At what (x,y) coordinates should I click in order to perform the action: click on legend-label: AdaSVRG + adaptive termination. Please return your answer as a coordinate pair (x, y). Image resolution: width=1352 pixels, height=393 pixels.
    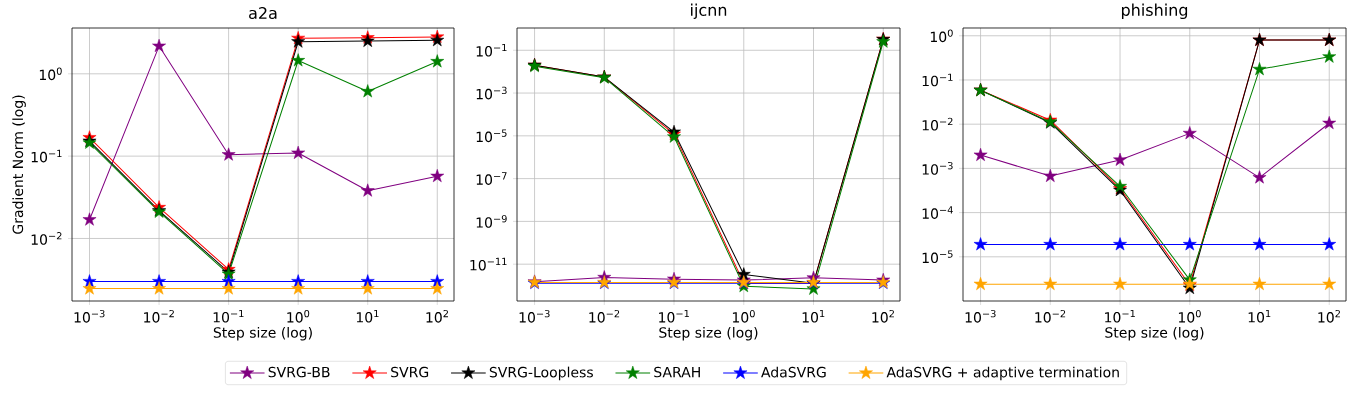
    Looking at the image, I should click on (1002, 373).